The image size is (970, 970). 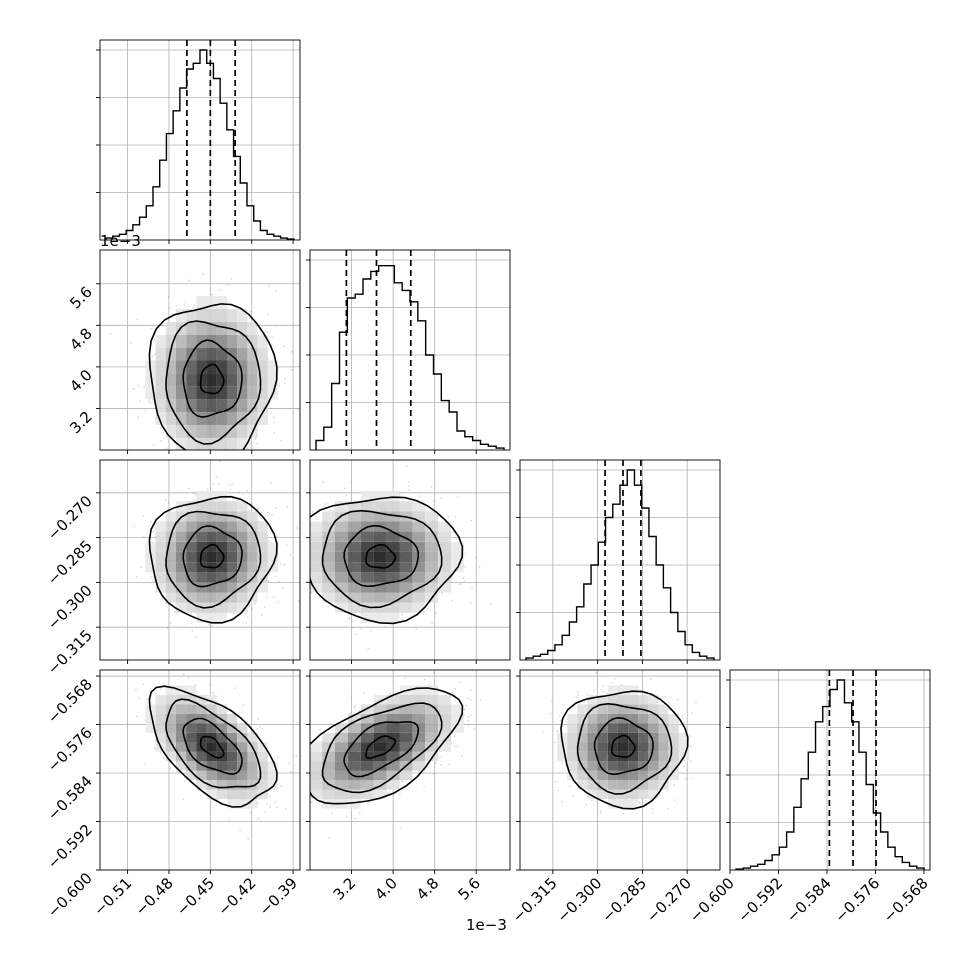 I want to click on y-tick-label-p3-1: −0.592, so click(x=70, y=847).